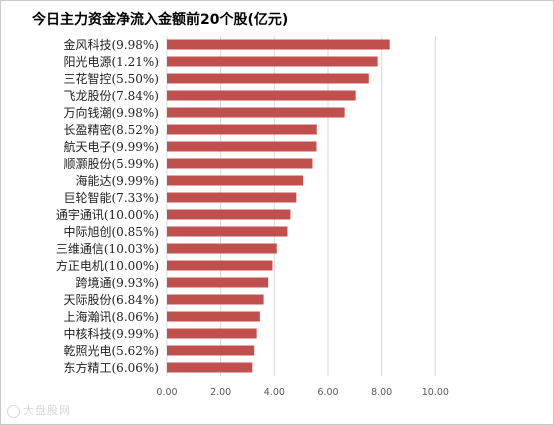 The image size is (554, 425). Describe the element at coordinates (107, 215) in the screenshot. I see `category-label: 通宇通讯(10.00%)` at that location.